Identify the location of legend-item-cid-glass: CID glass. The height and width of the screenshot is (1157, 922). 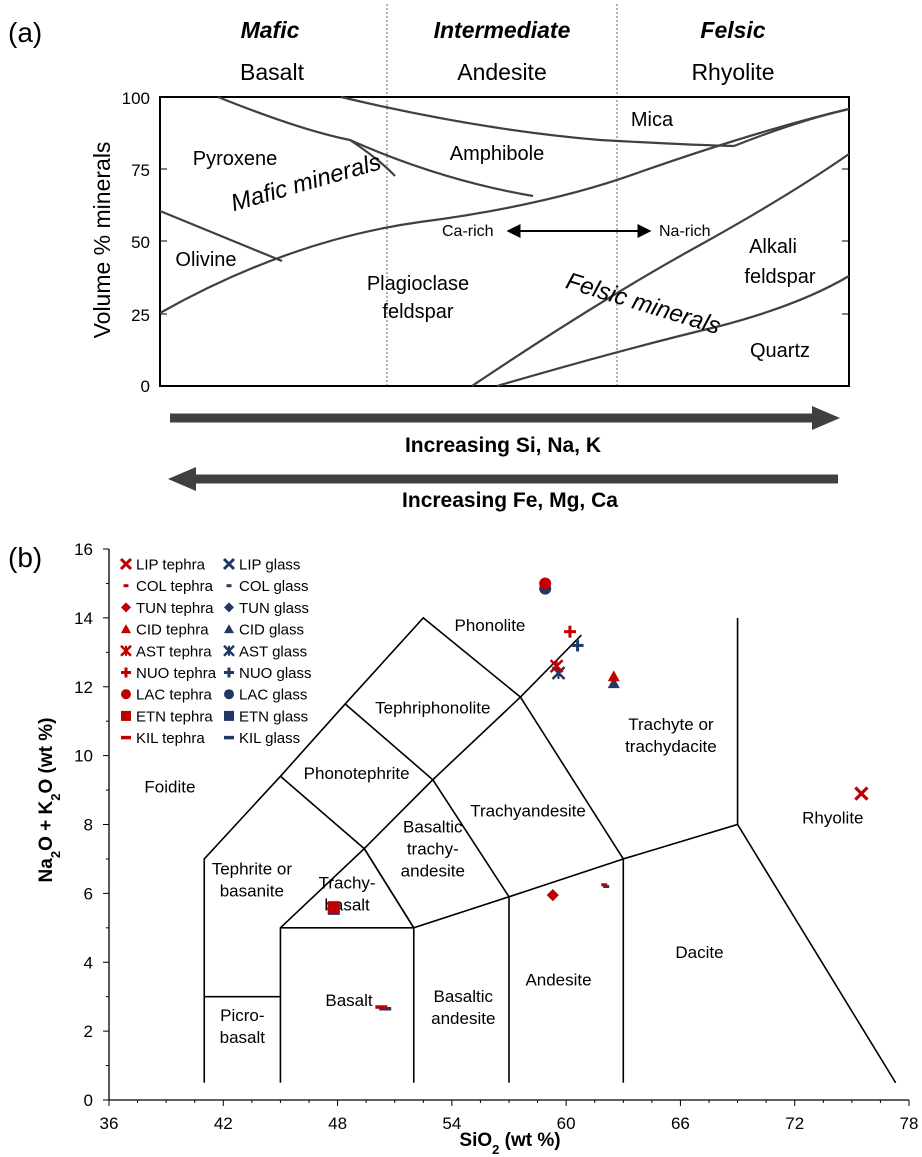
(264, 630).